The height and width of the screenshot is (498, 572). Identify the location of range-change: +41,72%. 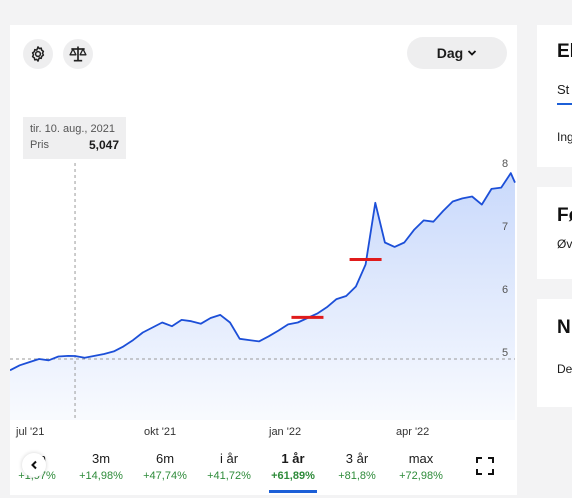
(229, 476).